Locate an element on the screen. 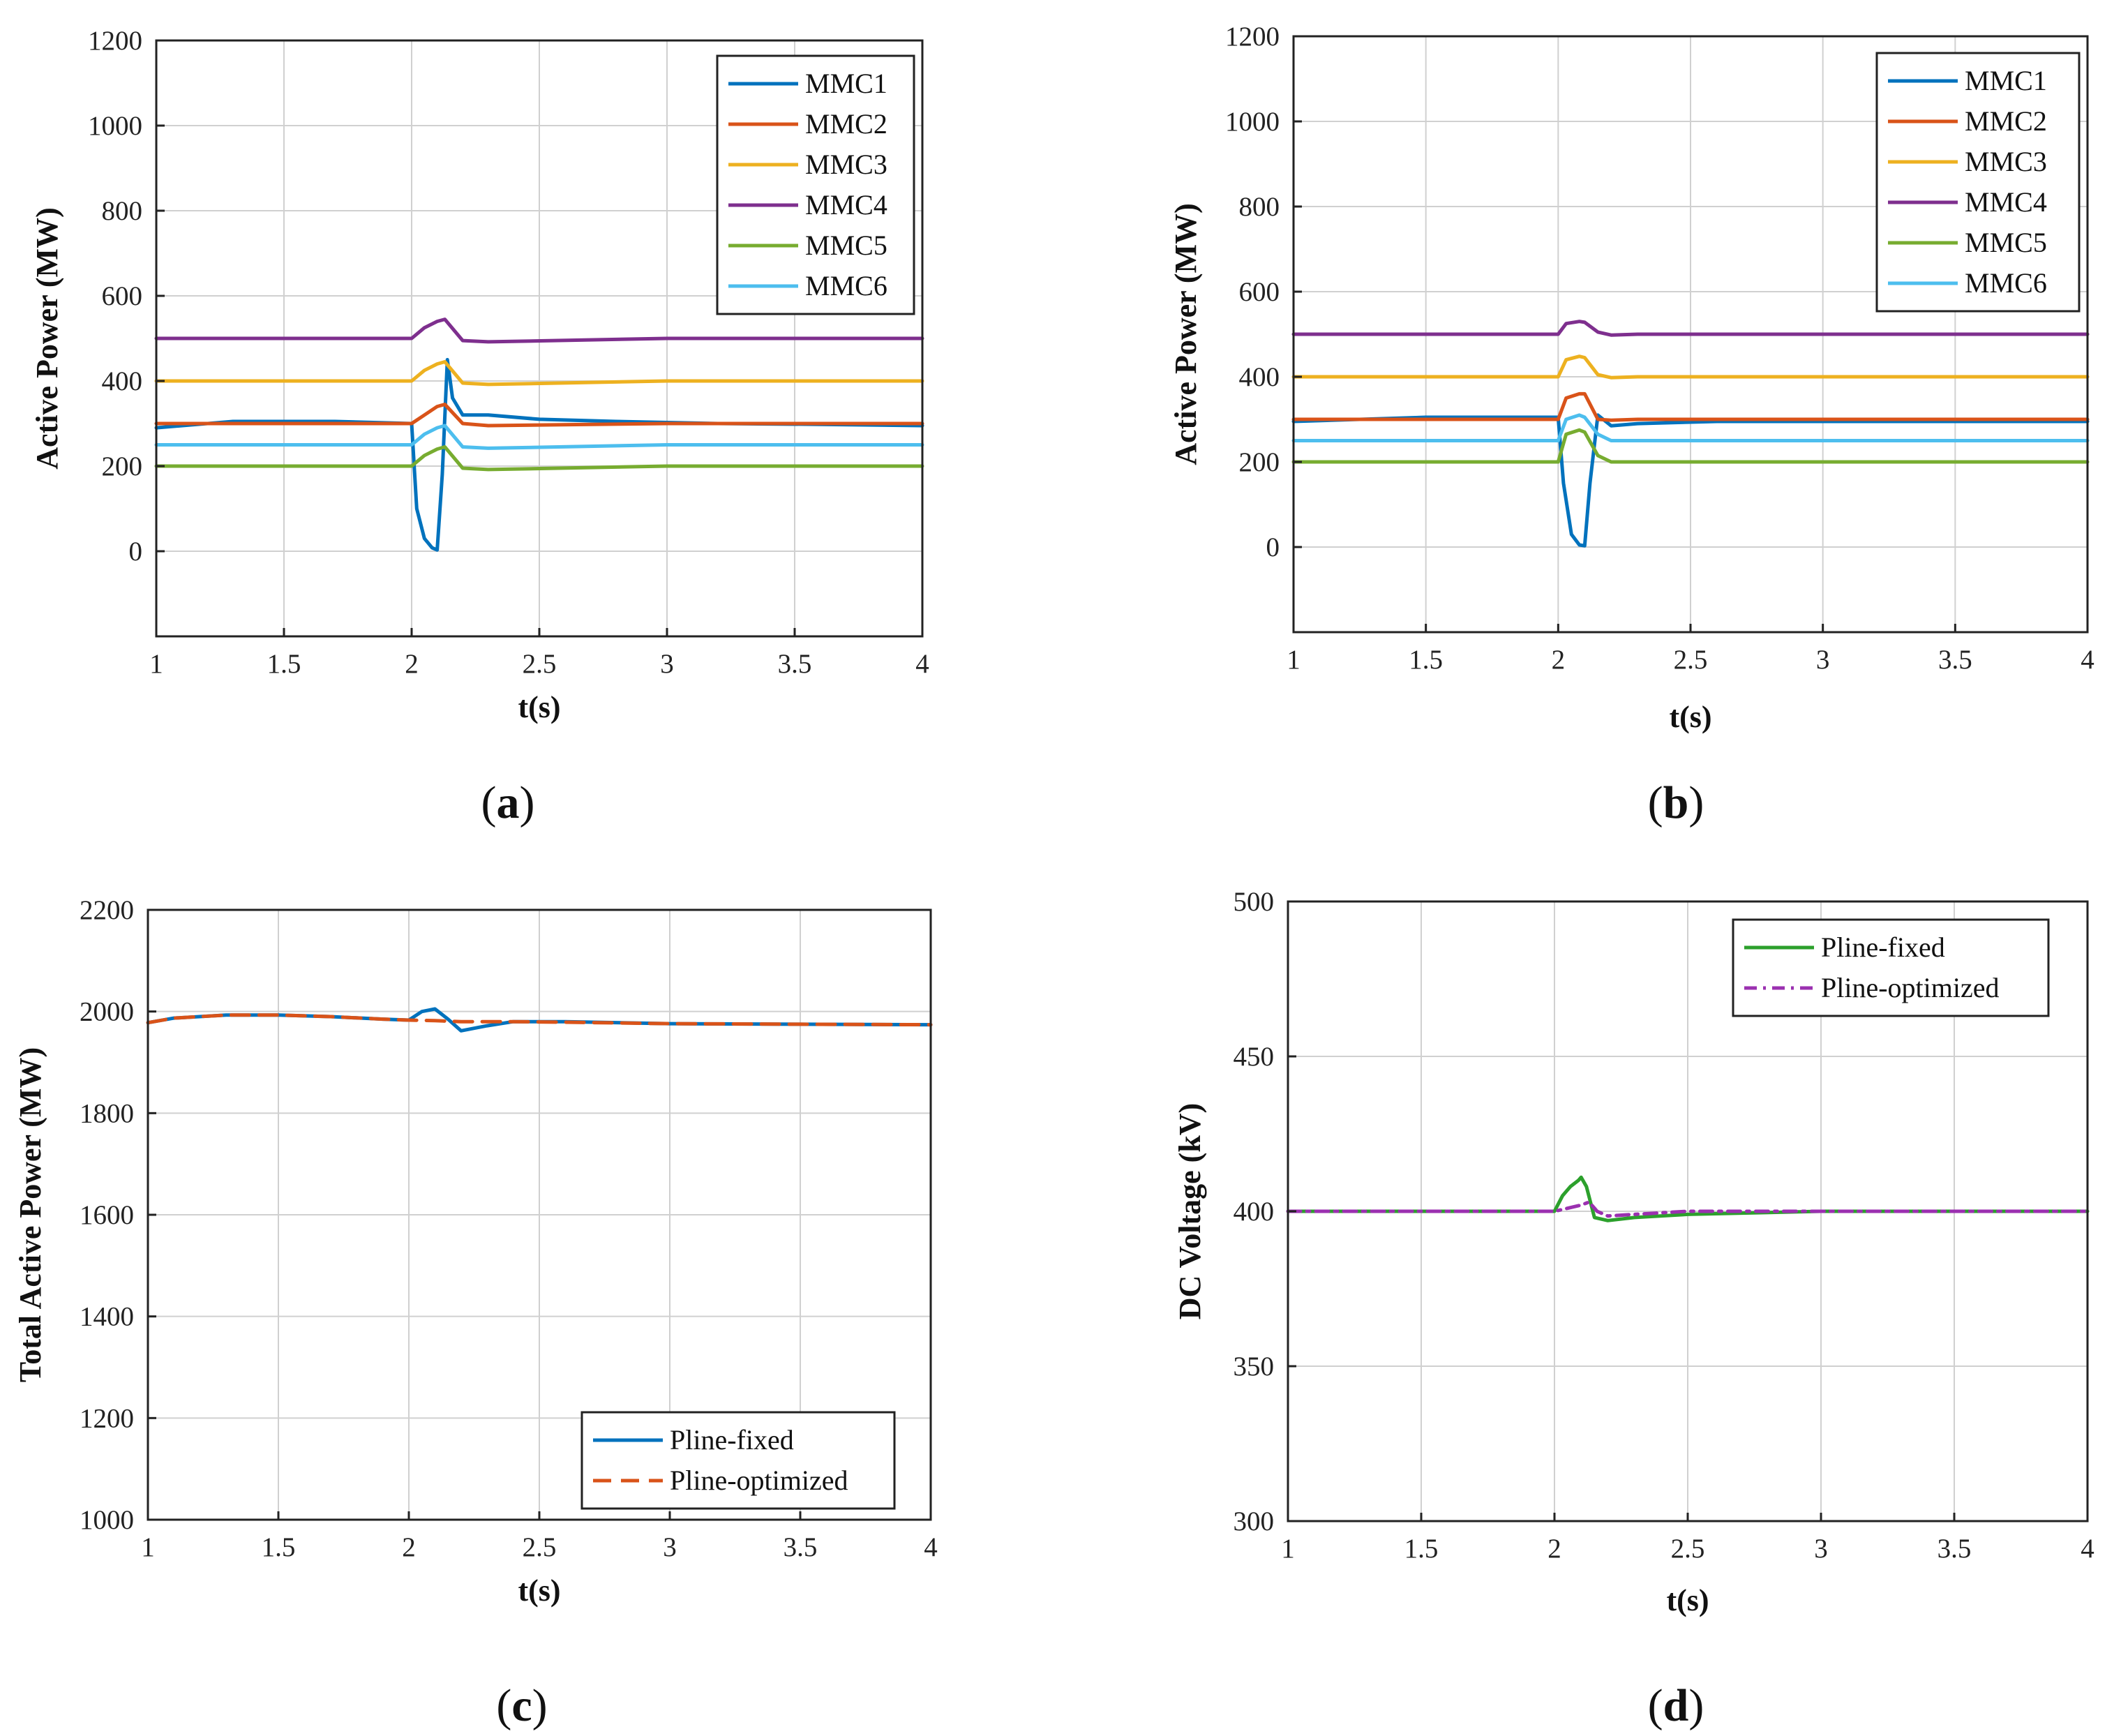 This screenshot has height=1736, width=2121. y-tick-label: 2000 is located at coordinates (107, 1012).